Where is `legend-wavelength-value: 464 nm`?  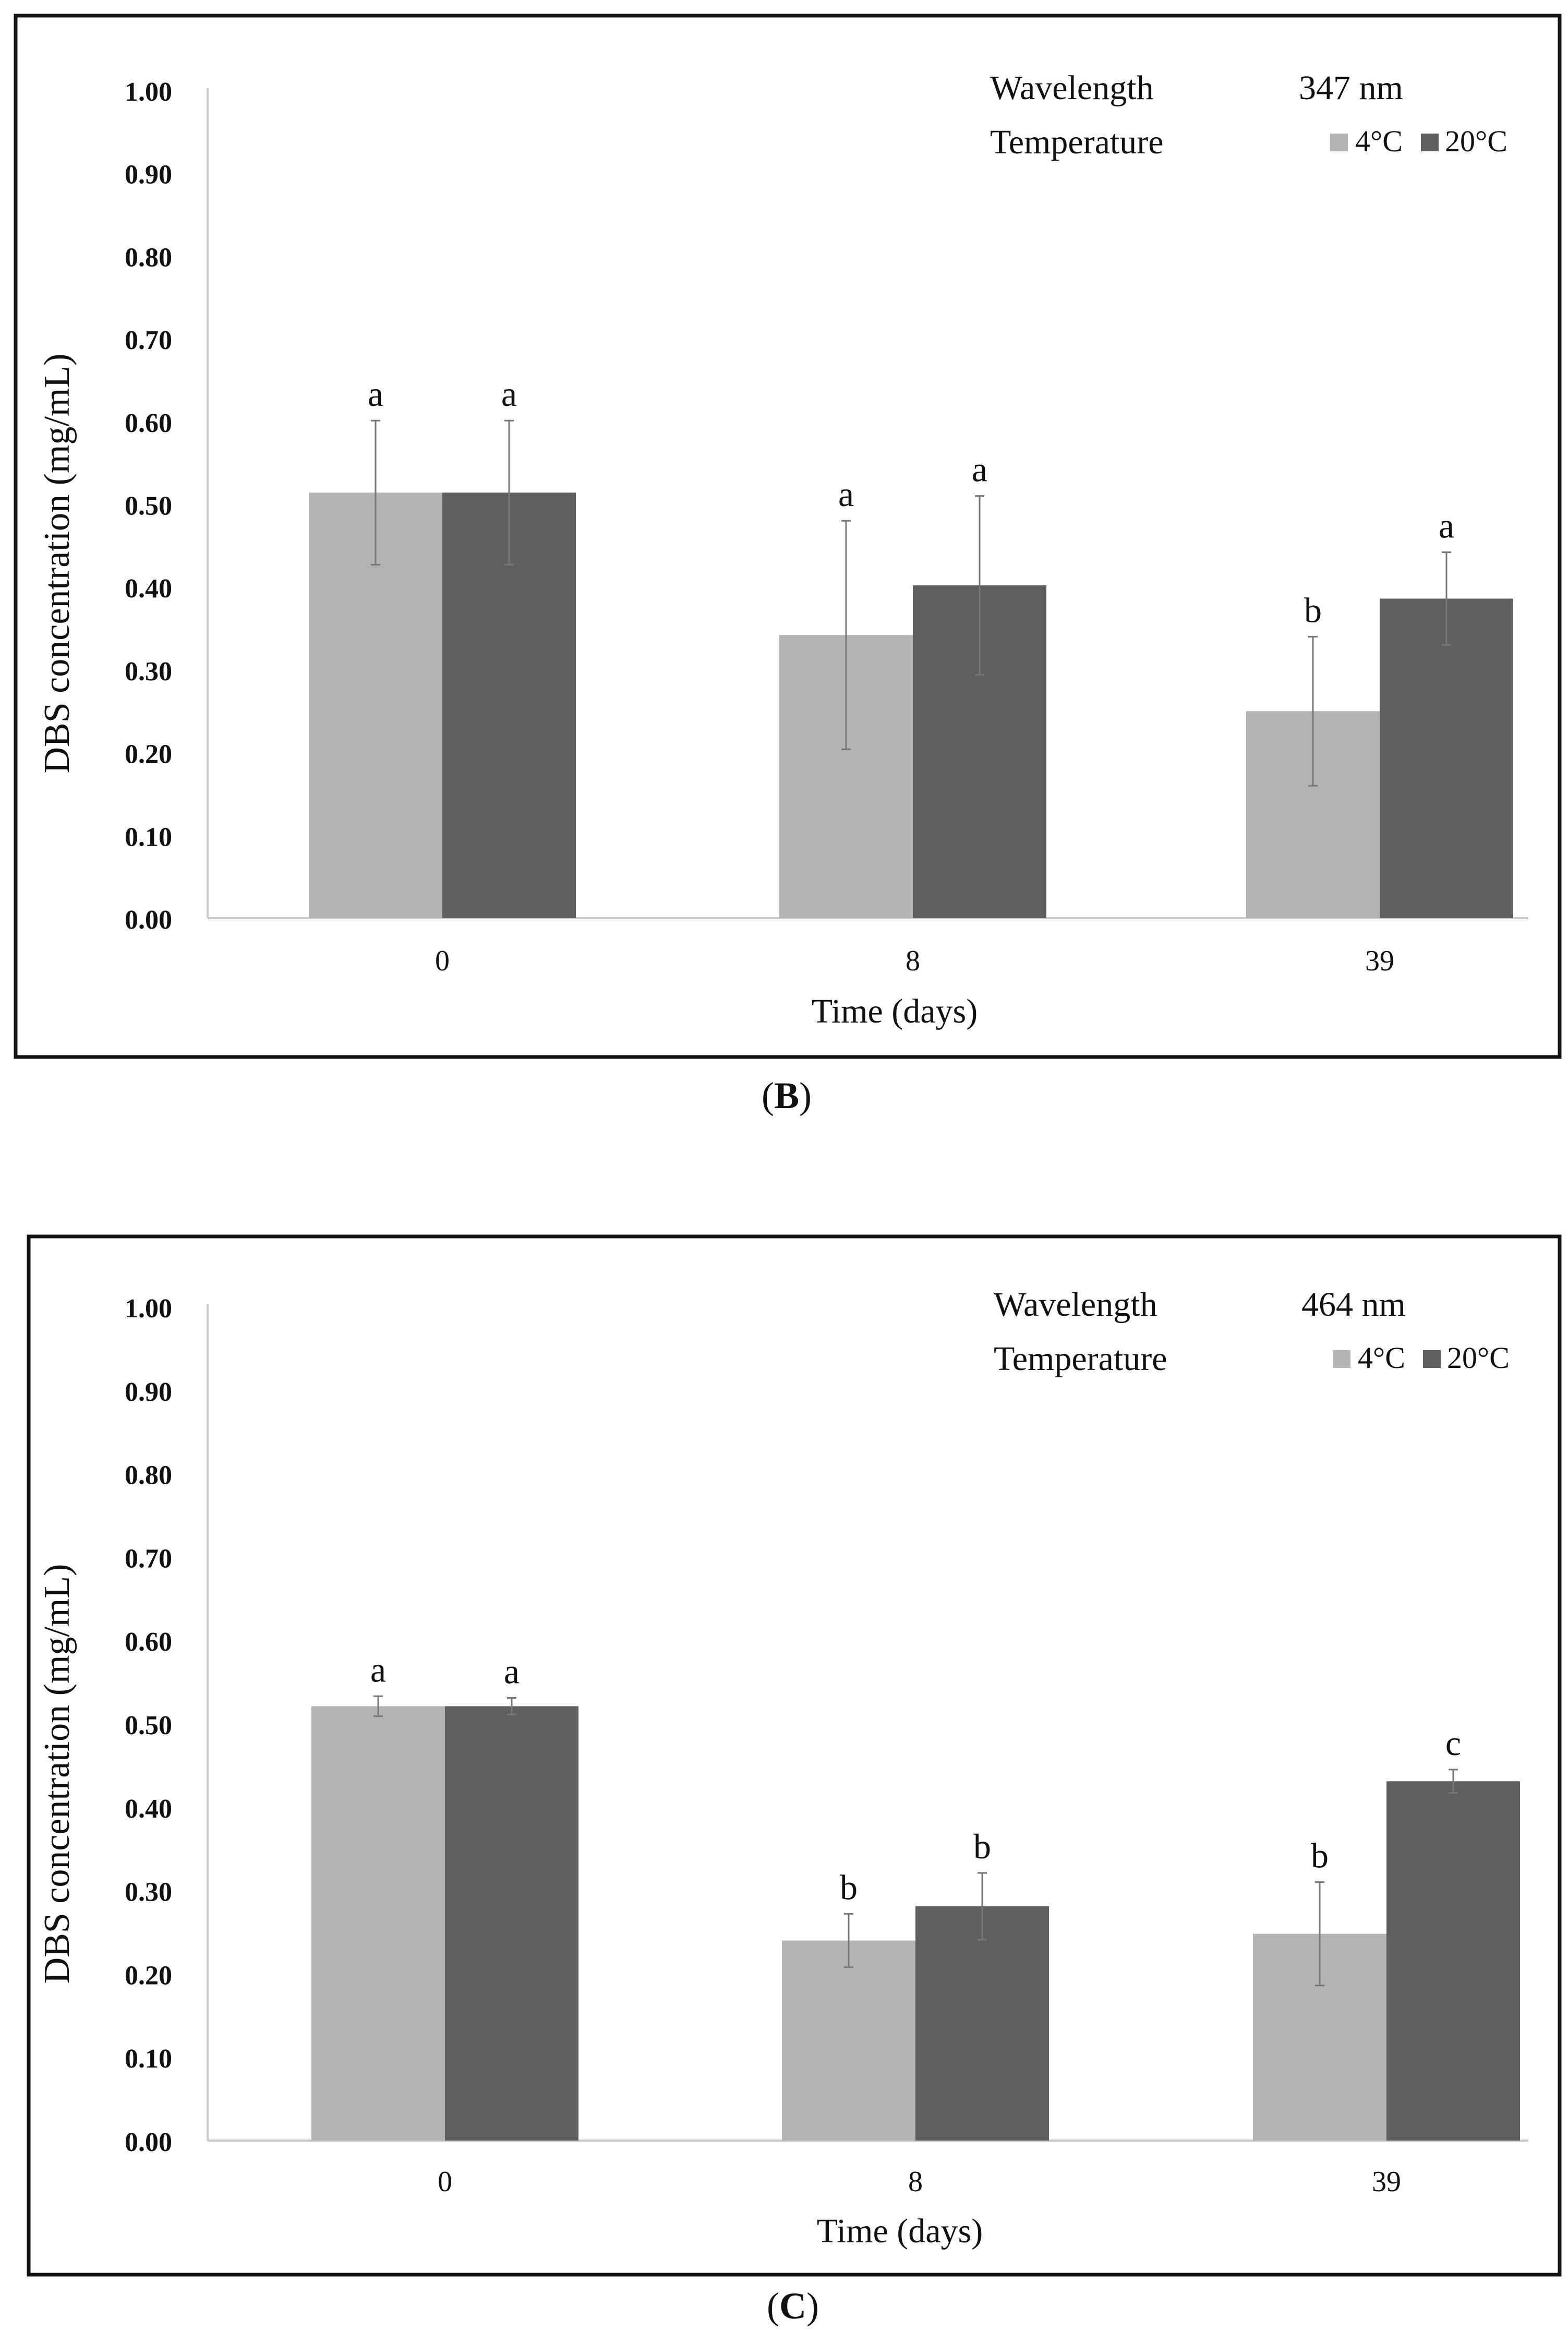 legend-wavelength-value: 464 nm is located at coordinates (1353, 1304).